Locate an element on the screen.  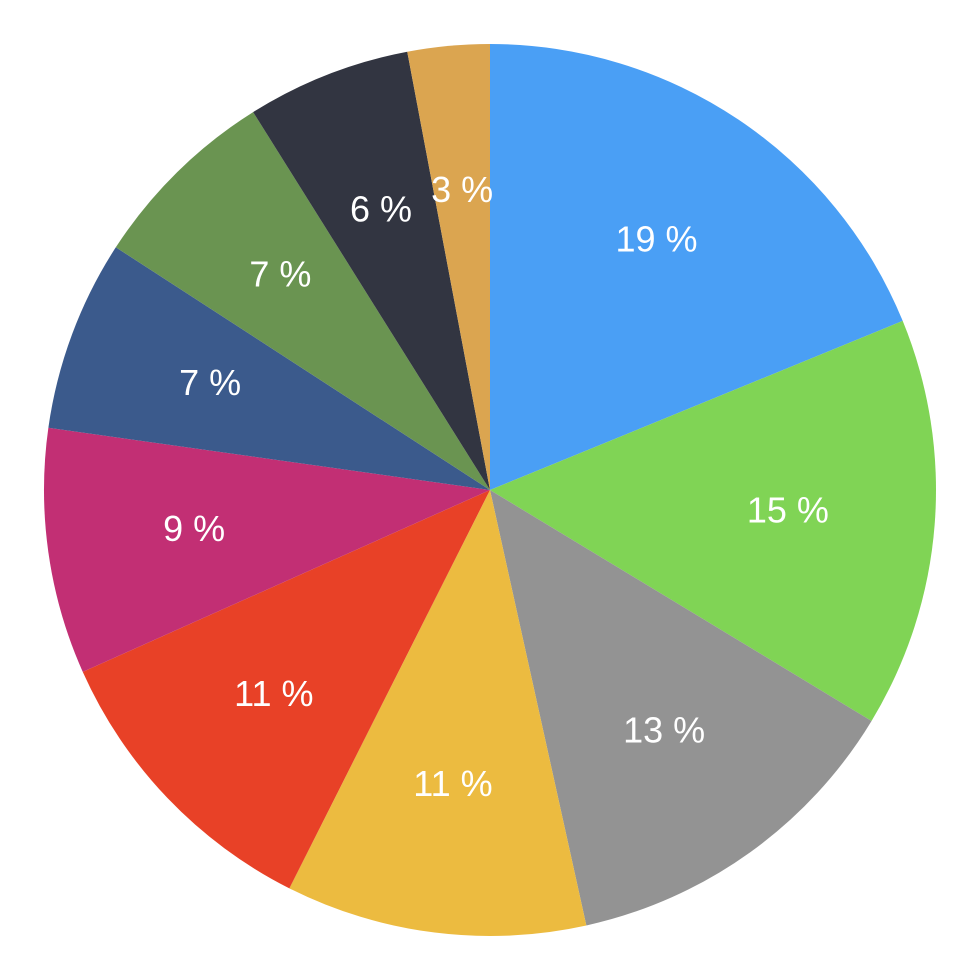
slice-label: 3 % is located at coordinates (462, 189).